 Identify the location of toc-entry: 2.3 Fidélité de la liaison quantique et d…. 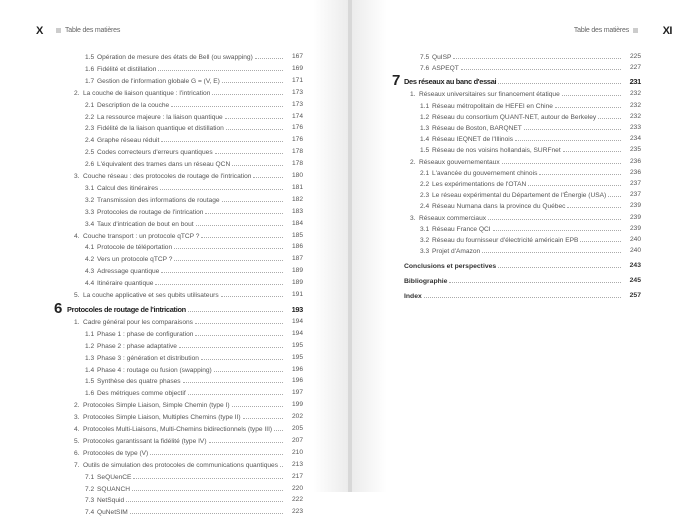
(194, 127).